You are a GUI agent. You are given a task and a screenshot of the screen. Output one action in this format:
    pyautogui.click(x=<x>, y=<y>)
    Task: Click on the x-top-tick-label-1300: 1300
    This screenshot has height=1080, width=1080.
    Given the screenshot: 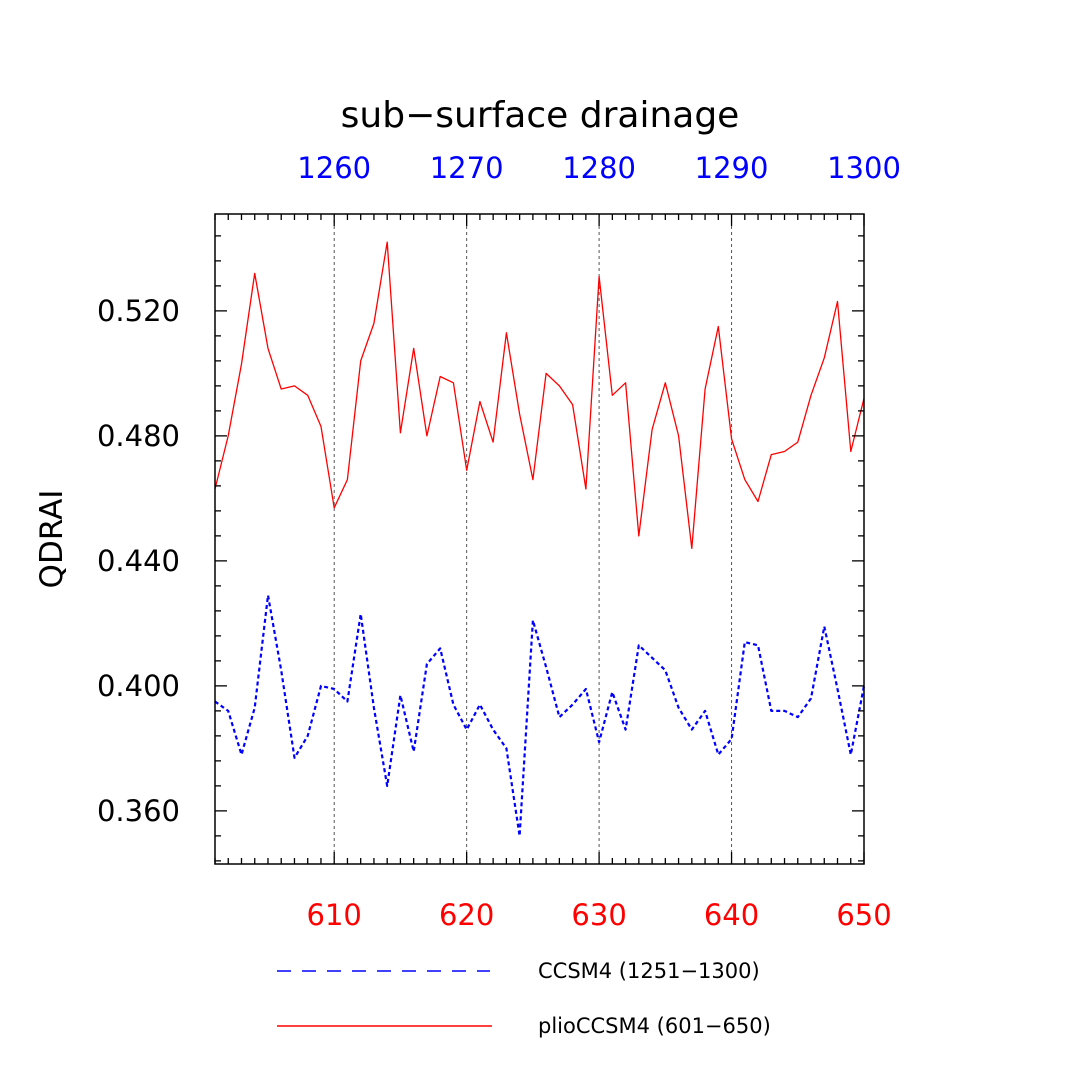 What is the action you would take?
    pyautogui.click(x=864, y=168)
    